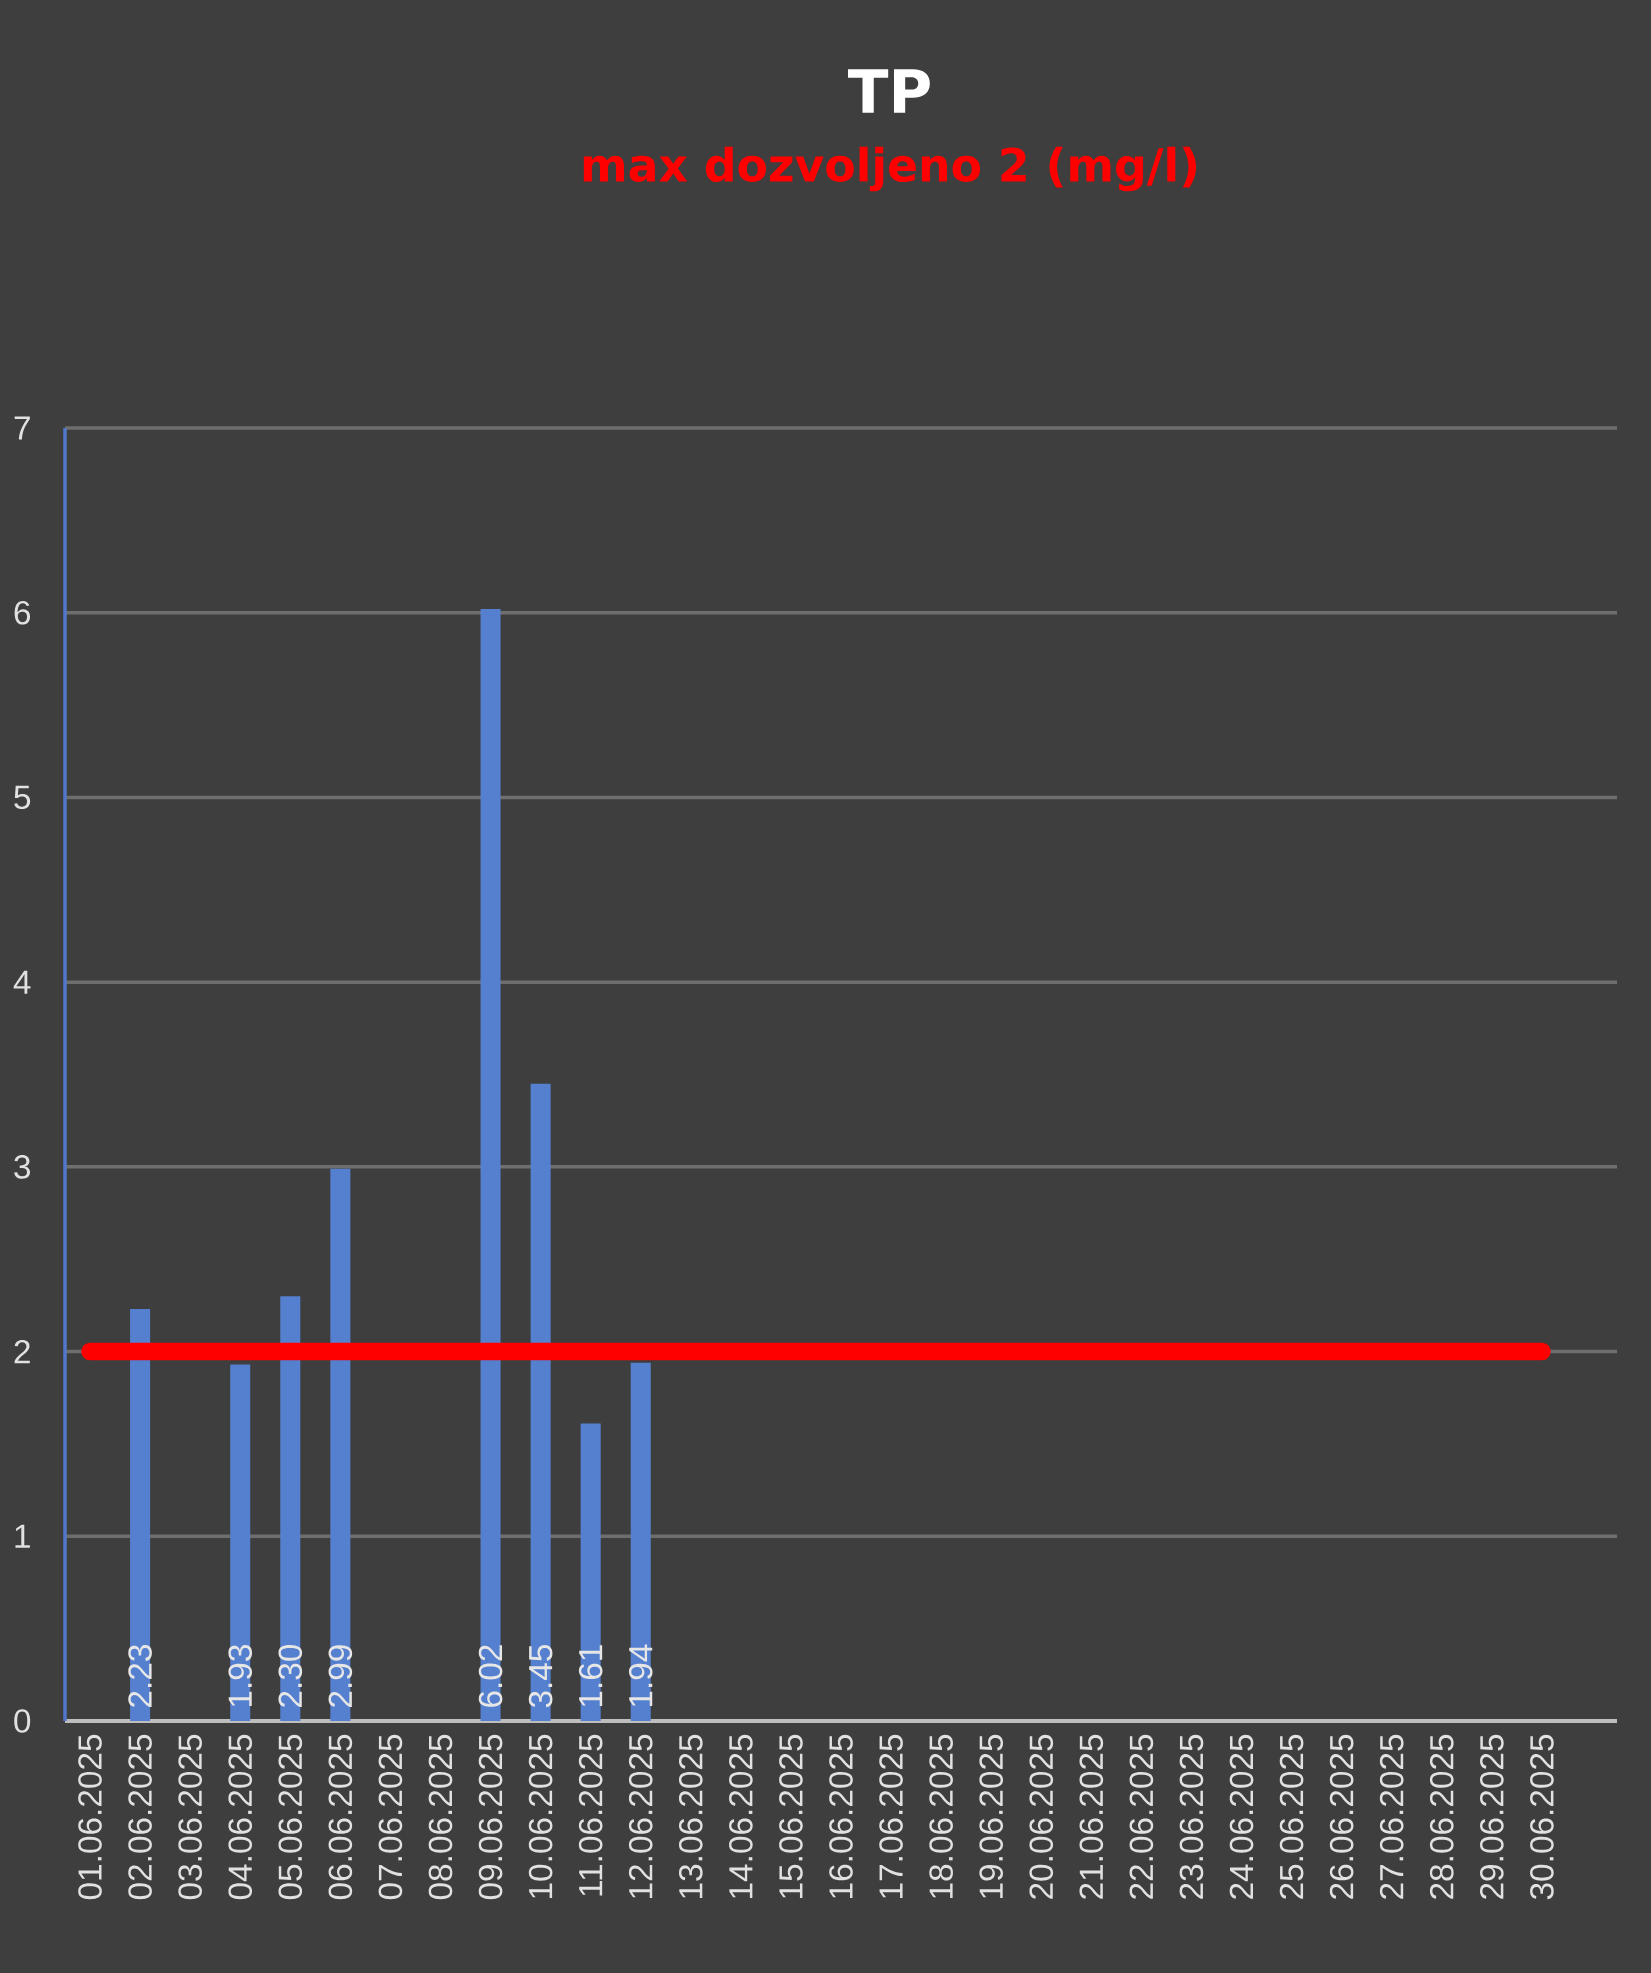 The image size is (1651, 1973). Describe the element at coordinates (340, 1676) in the screenshot. I see `data-label: 2.99` at that location.